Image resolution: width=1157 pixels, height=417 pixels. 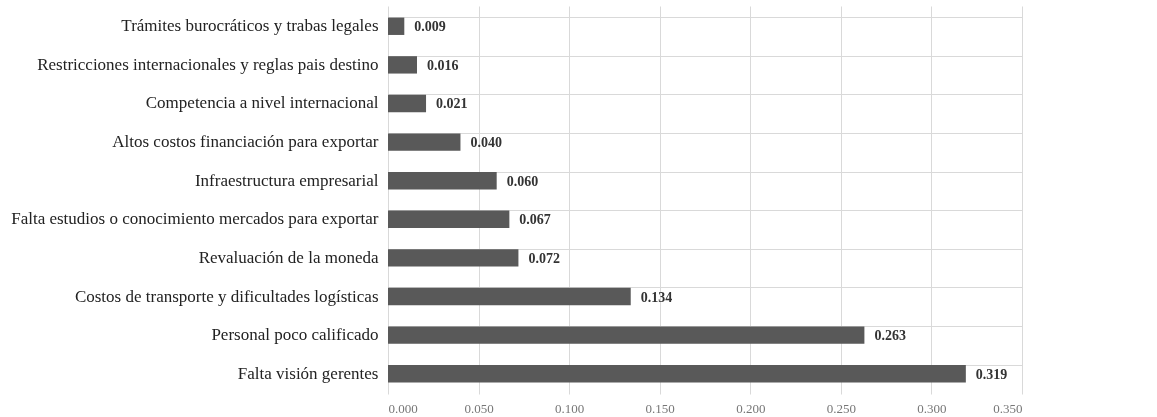 What do you see at coordinates (430, 27) in the screenshot?
I see `data-label: 0.009` at bounding box center [430, 27].